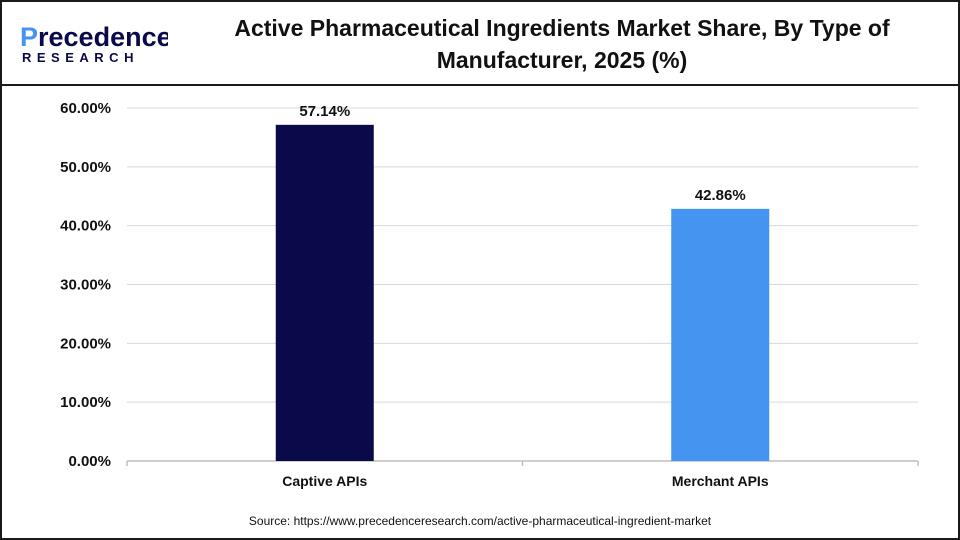 The width and height of the screenshot is (960, 540). What do you see at coordinates (324, 111) in the screenshot?
I see `data-label: 57.14%` at bounding box center [324, 111].